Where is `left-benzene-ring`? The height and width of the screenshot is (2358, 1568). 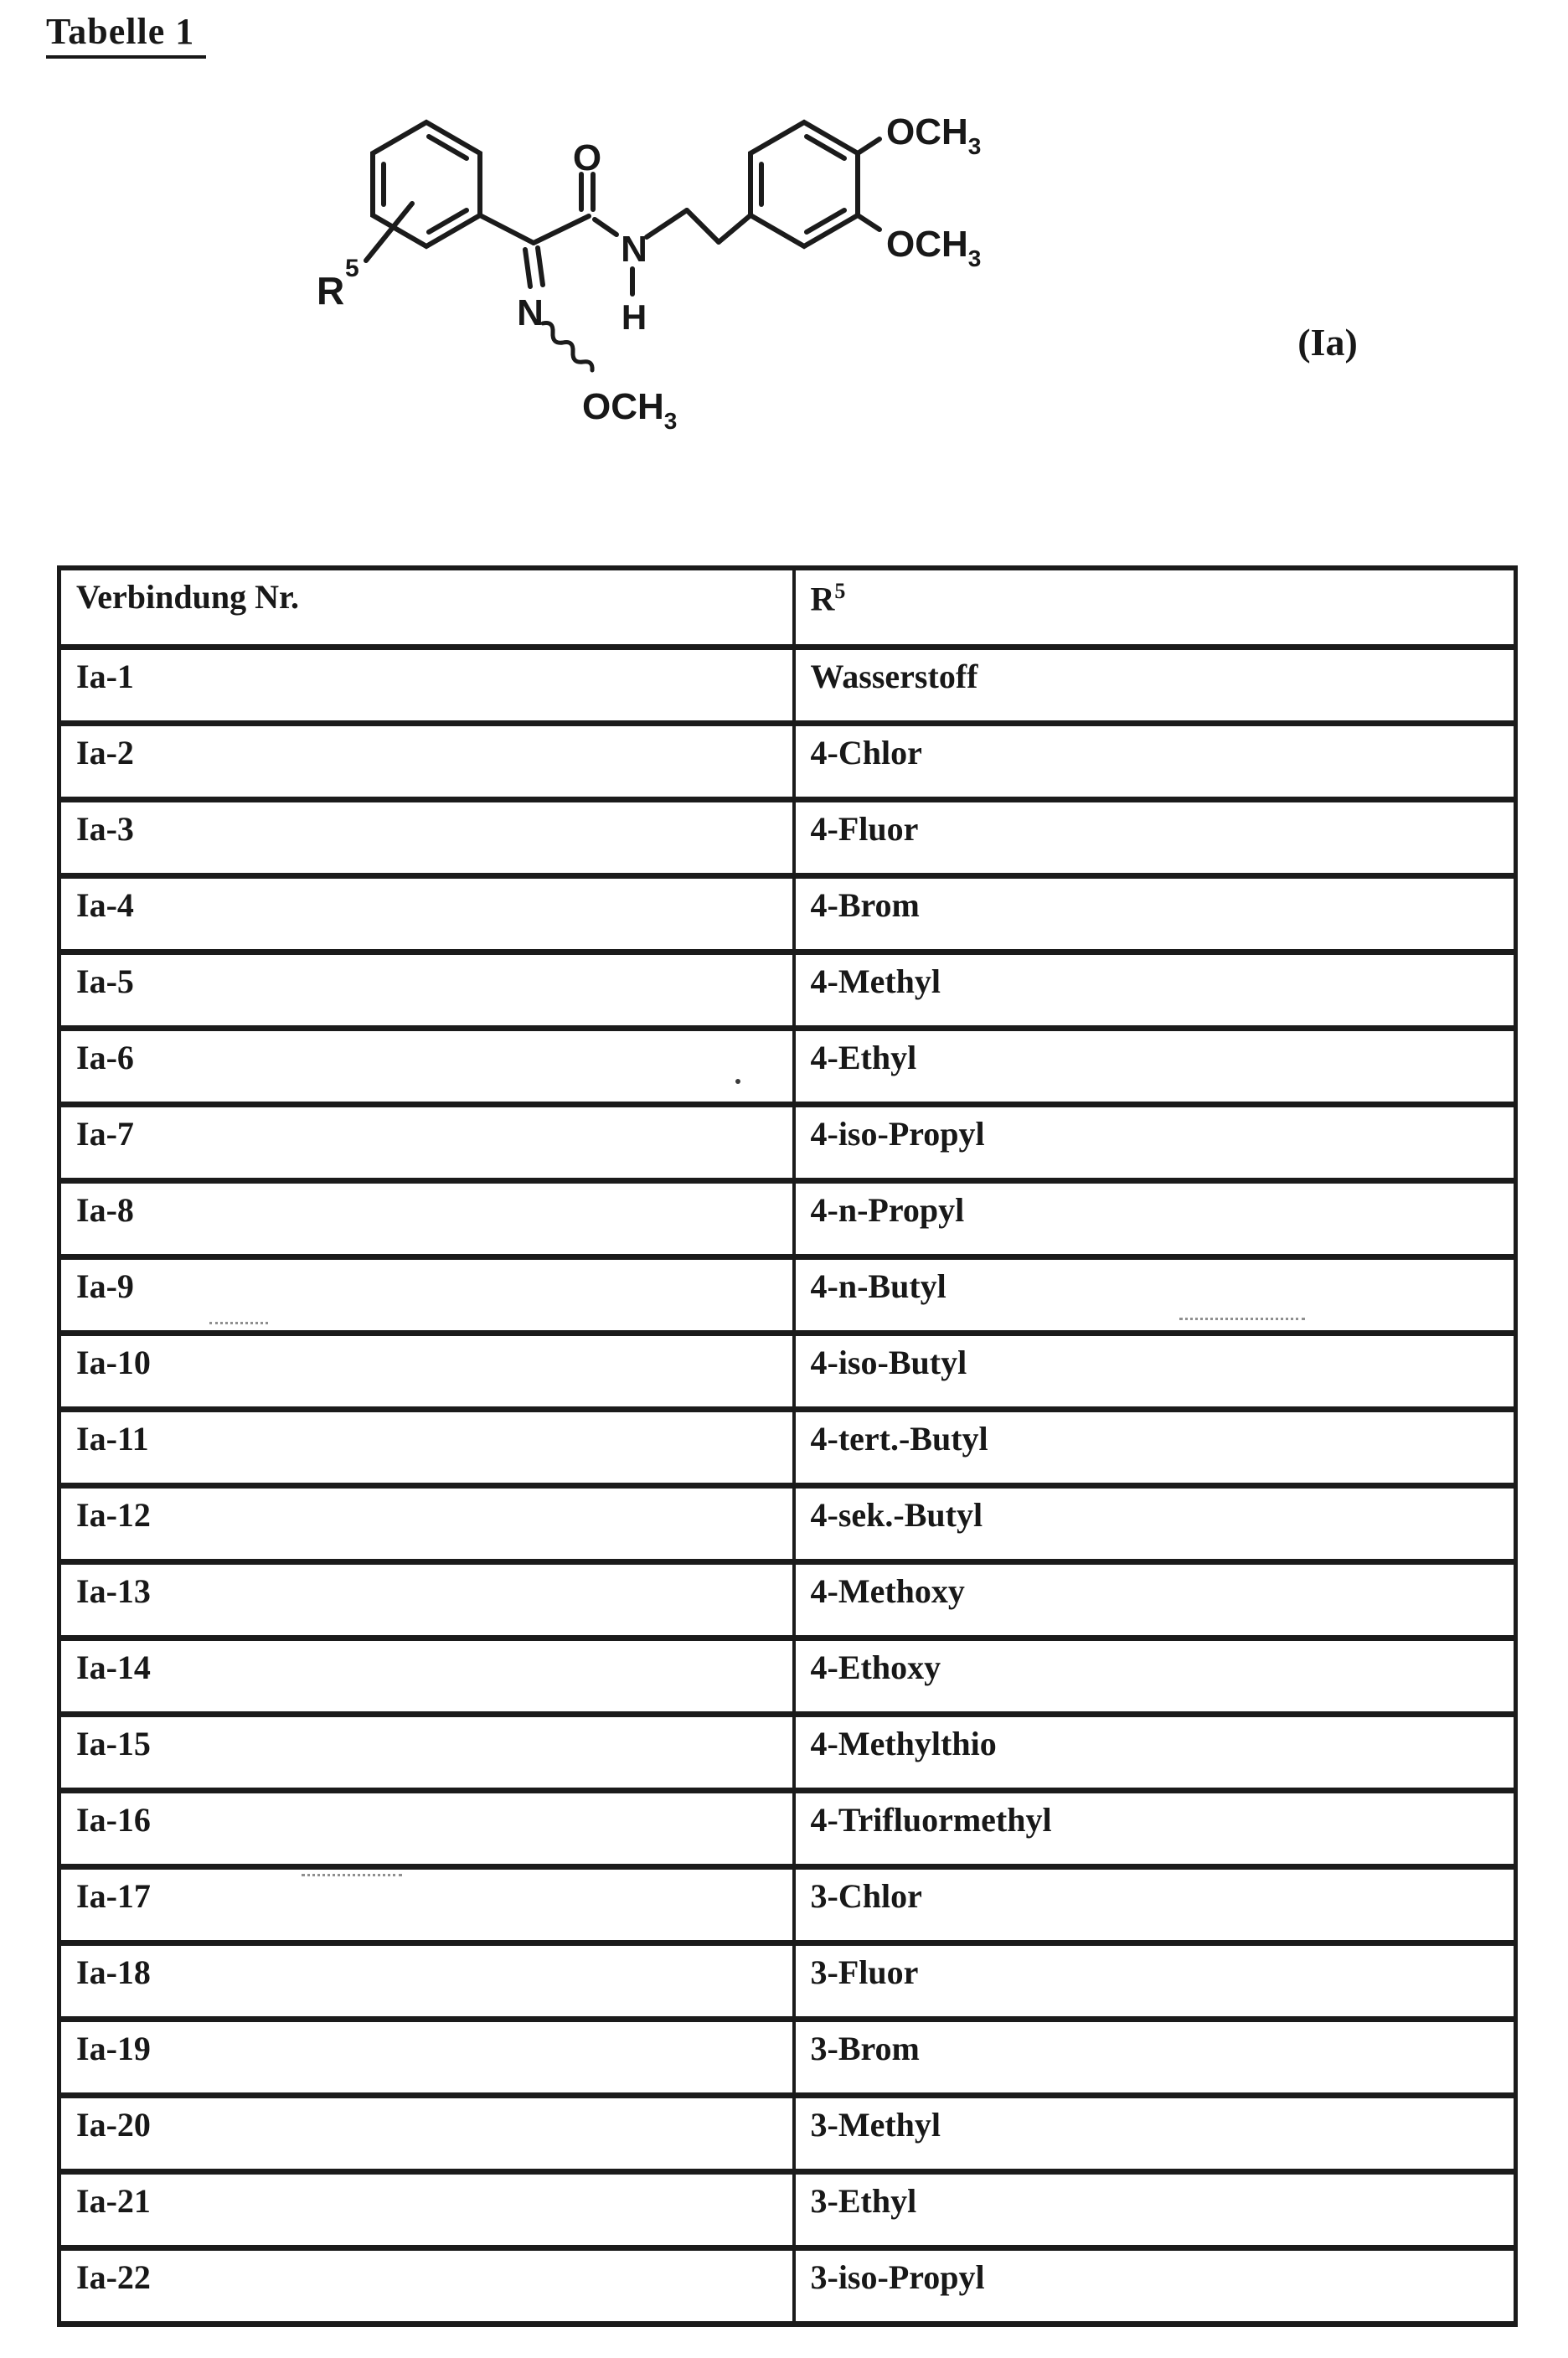
left-benzene-ring is located at coordinates (426, 184).